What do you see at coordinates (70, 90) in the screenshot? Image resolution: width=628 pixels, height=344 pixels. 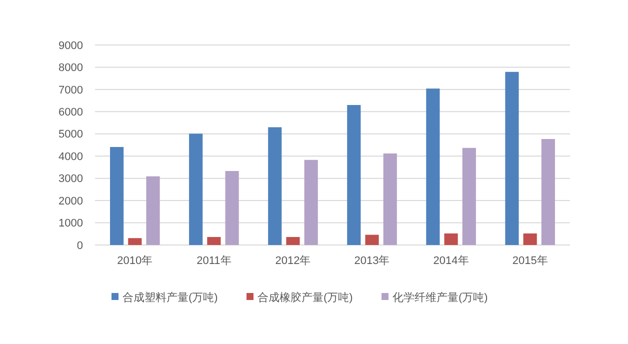 I see `y-tick-label: 7000` at bounding box center [70, 90].